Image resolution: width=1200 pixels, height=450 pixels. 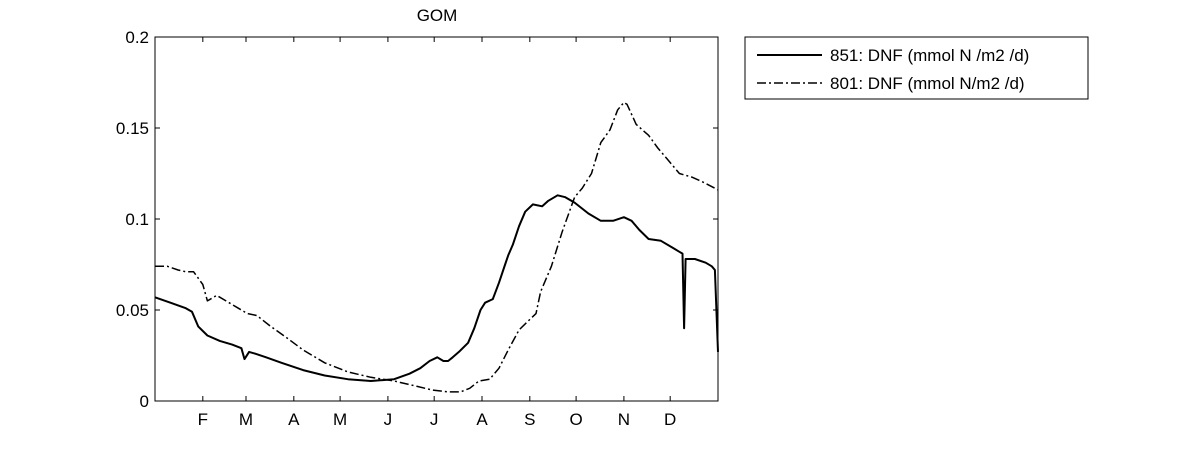 I want to click on x-tick-label: F, so click(x=203, y=419).